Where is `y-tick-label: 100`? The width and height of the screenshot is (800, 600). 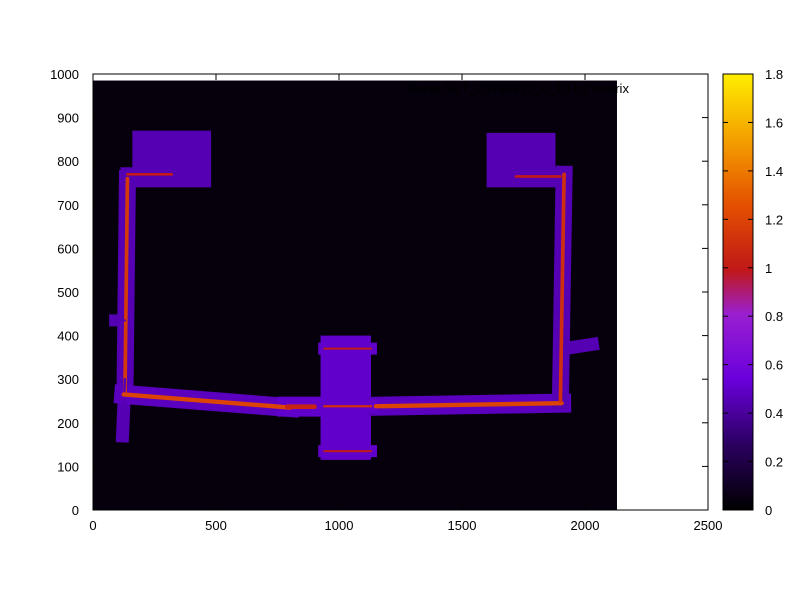 y-tick-label: 100 is located at coordinates (68, 466).